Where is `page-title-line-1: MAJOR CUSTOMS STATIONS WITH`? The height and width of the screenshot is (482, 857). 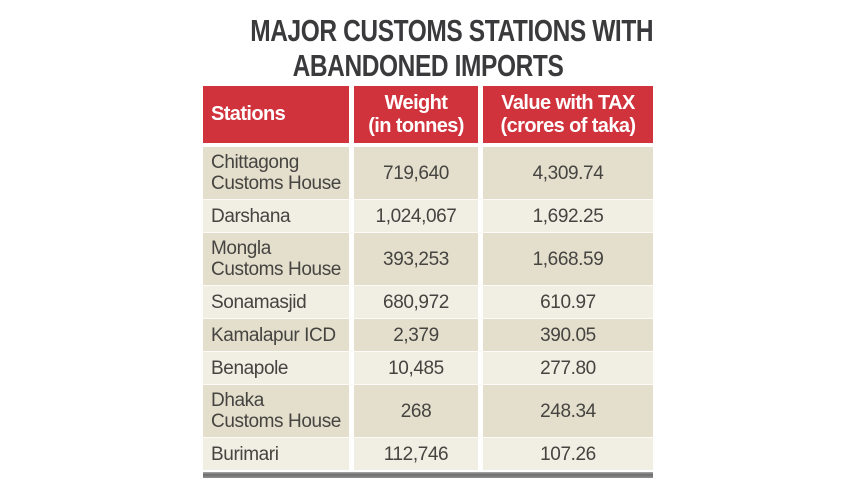 page-title-line-1: MAJOR CUSTOMS STATIONS WITH is located at coordinates (452, 30).